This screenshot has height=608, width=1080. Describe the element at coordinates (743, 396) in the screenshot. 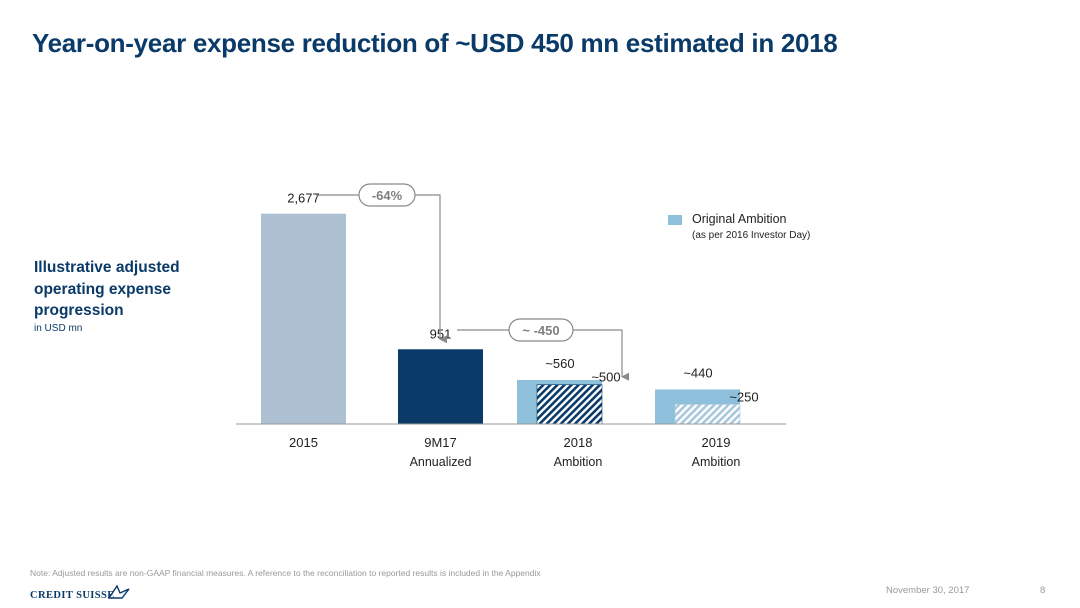

I see `value-label-2019: ~250` at that location.